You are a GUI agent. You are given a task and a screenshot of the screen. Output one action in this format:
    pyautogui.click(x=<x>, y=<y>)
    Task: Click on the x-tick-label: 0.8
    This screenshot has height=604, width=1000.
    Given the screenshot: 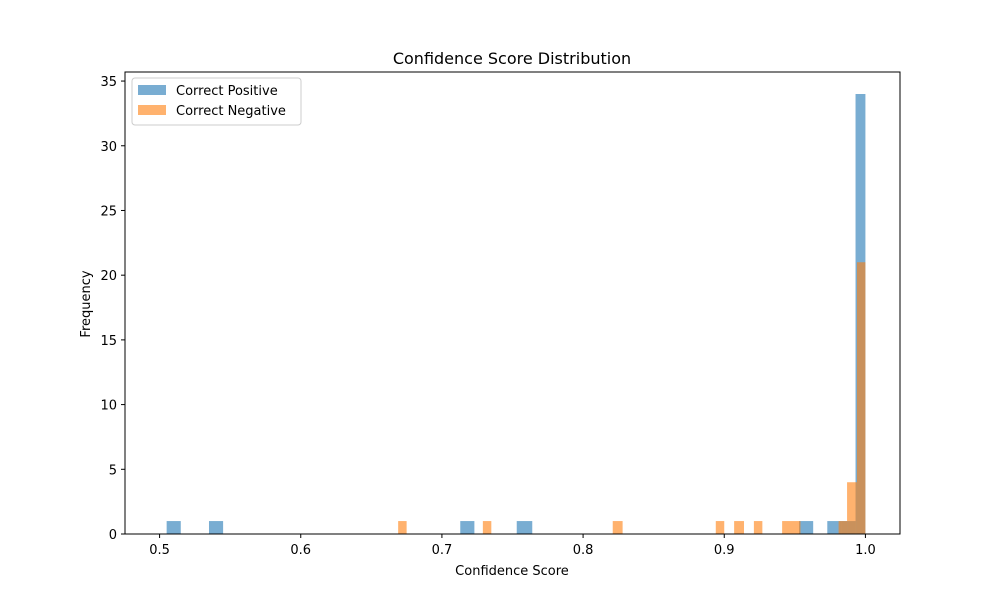 What is the action you would take?
    pyautogui.click(x=583, y=550)
    